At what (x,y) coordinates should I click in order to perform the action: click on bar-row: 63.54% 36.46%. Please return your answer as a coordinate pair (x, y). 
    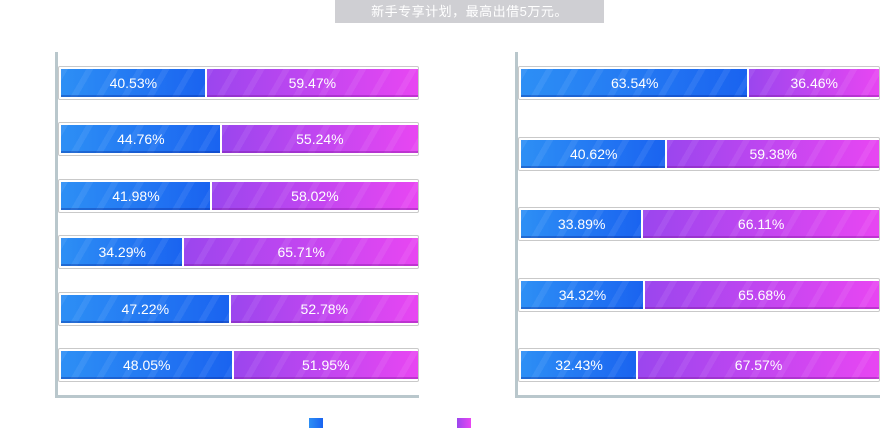
    Looking at the image, I should click on (699, 83).